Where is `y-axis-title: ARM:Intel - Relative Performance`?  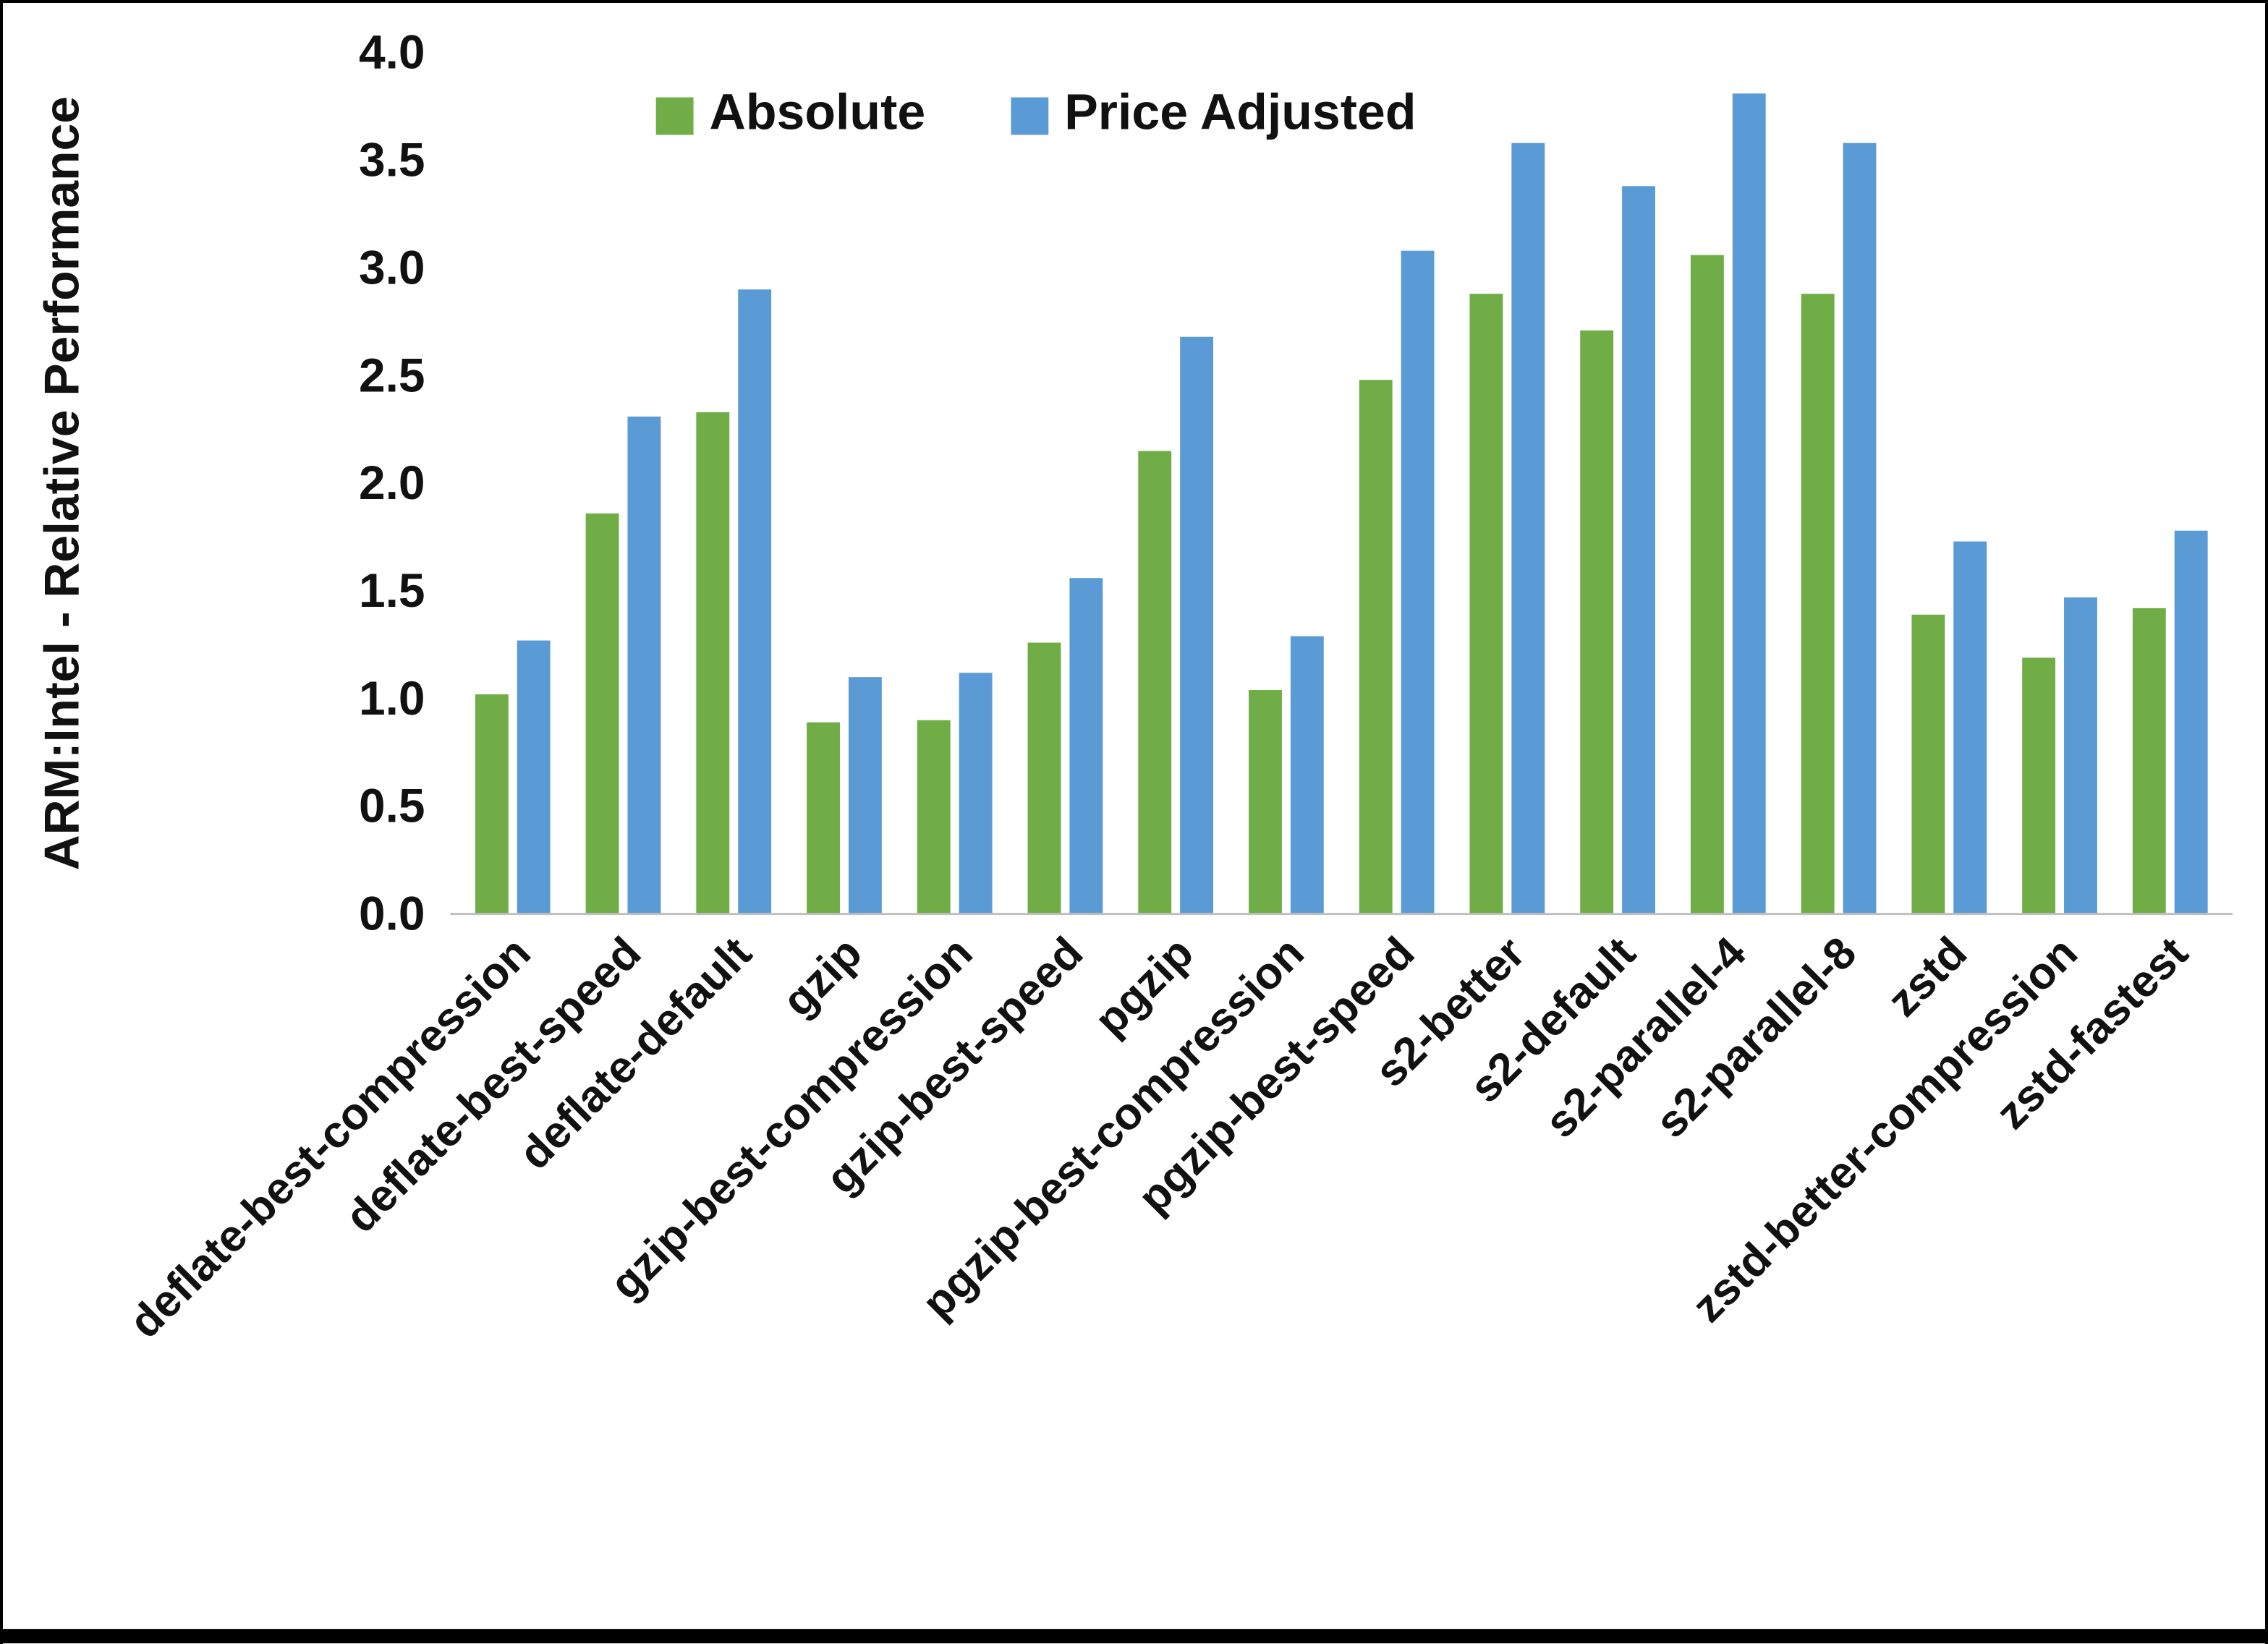 y-axis-title: ARM:Intel - Relative Performance is located at coordinates (62, 483).